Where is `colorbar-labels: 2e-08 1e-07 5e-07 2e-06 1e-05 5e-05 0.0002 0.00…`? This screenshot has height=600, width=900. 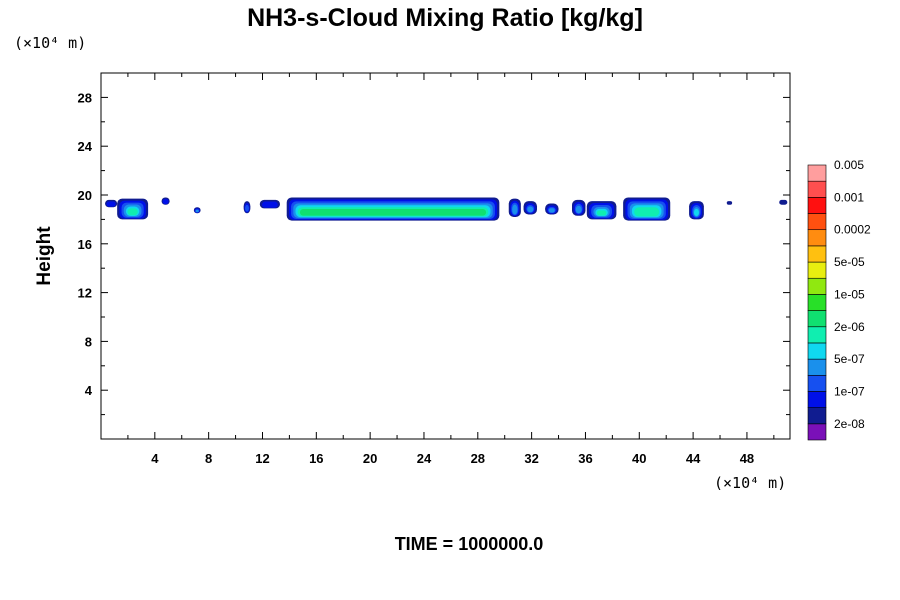
colorbar-labels: 2e-08 1e-07 5e-07 2e-06 1e-05 5e-05 0.0002 0.00… is located at coordinates (852, 294).